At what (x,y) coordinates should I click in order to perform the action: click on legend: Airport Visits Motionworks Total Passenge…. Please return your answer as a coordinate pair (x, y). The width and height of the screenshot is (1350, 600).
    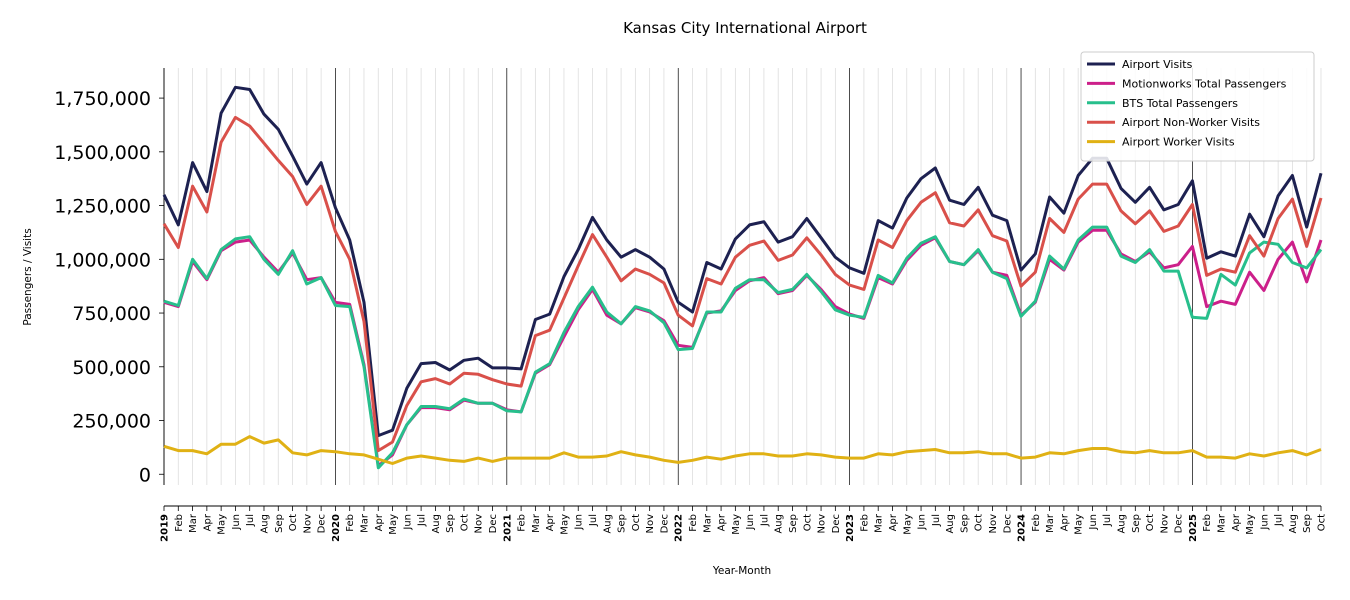
    Looking at the image, I should click on (1197, 106).